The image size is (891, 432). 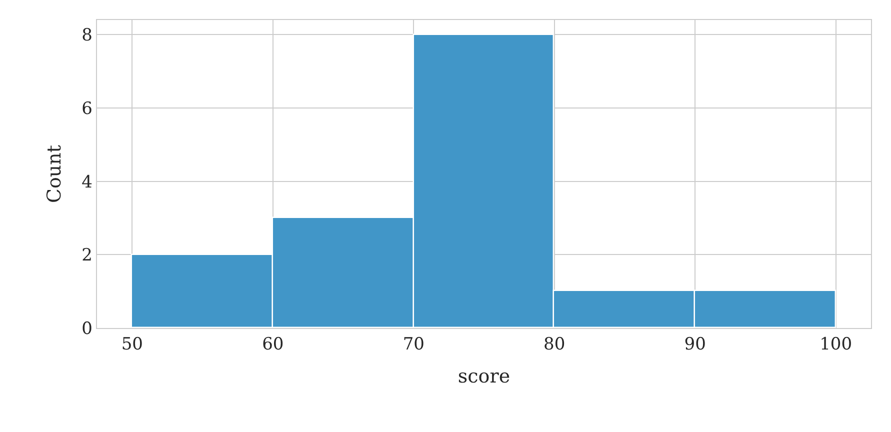 I want to click on y-tick-label: 6, so click(x=87, y=108).